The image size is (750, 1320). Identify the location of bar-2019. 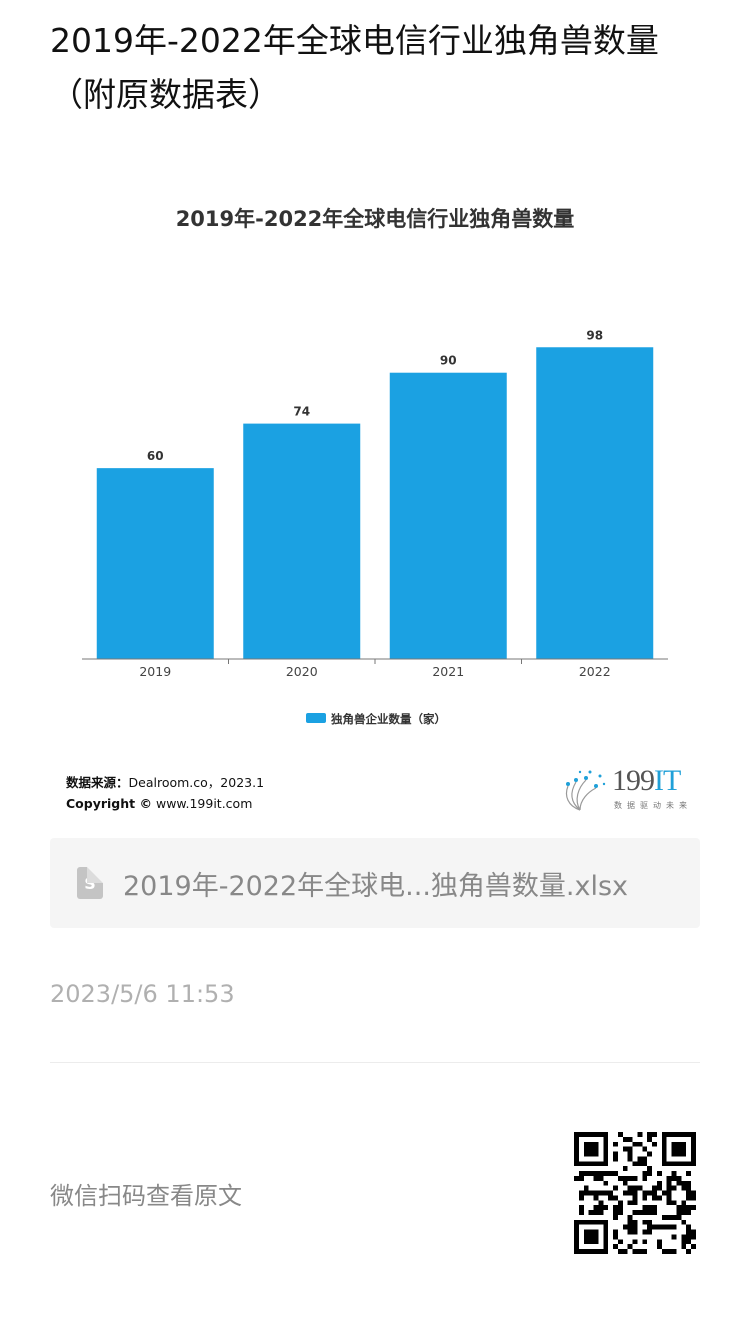
(155, 563).